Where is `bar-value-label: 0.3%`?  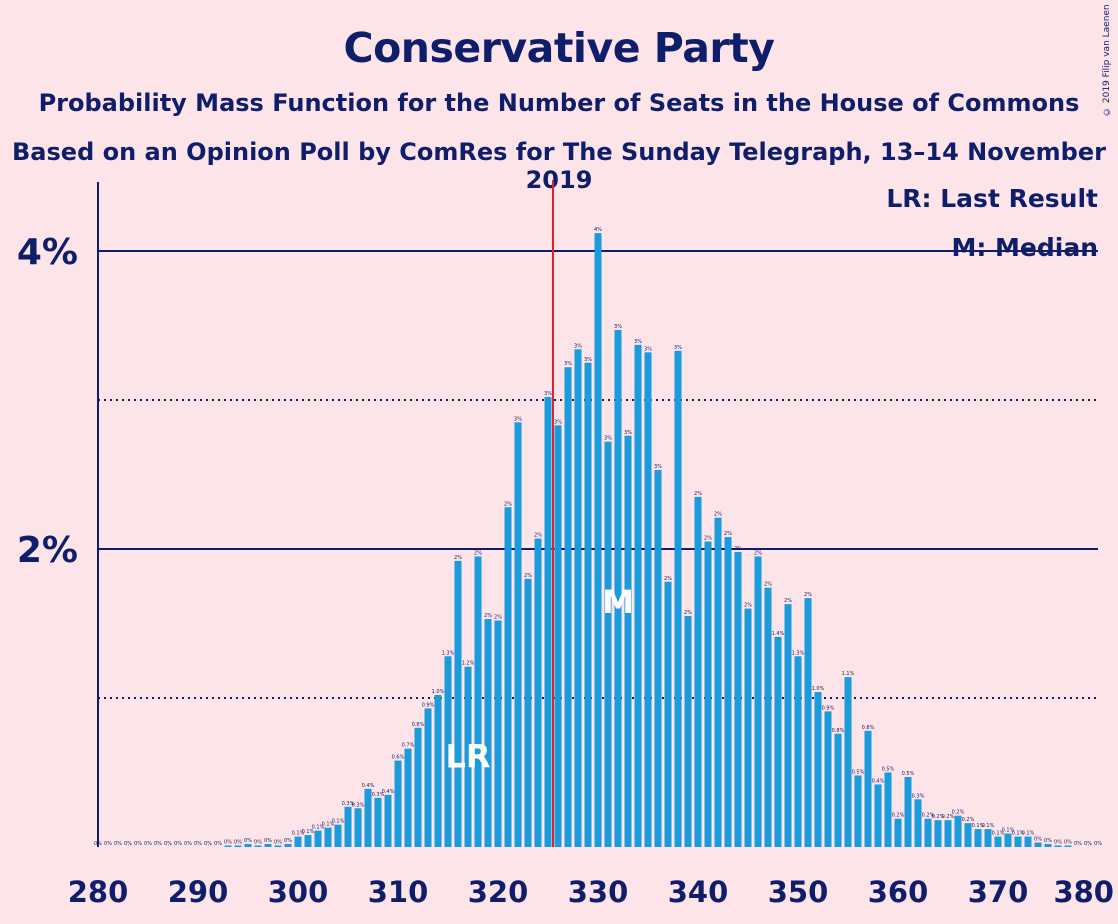
bar-value-label: 0.3% is located at coordinates (358, 805).